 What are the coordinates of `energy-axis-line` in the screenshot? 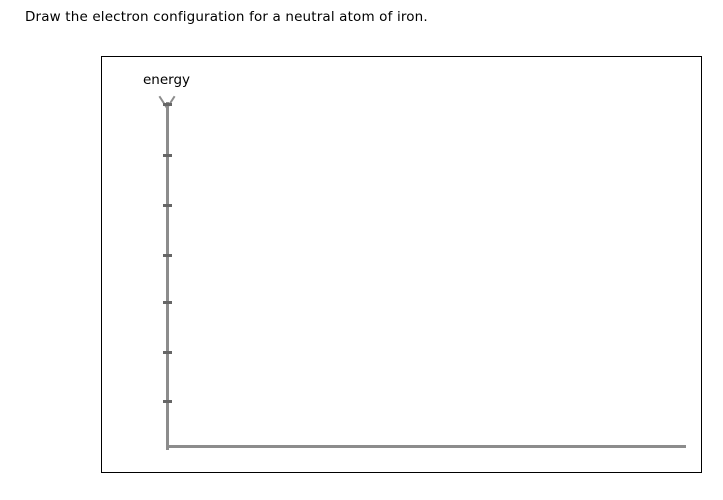 It's located at (167, 276).